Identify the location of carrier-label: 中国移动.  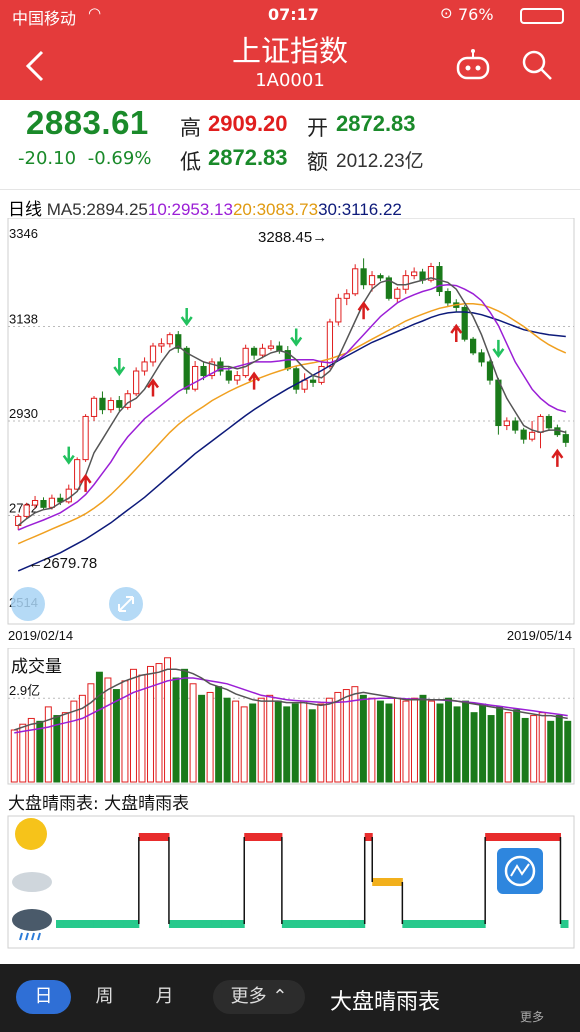
(44, 18).